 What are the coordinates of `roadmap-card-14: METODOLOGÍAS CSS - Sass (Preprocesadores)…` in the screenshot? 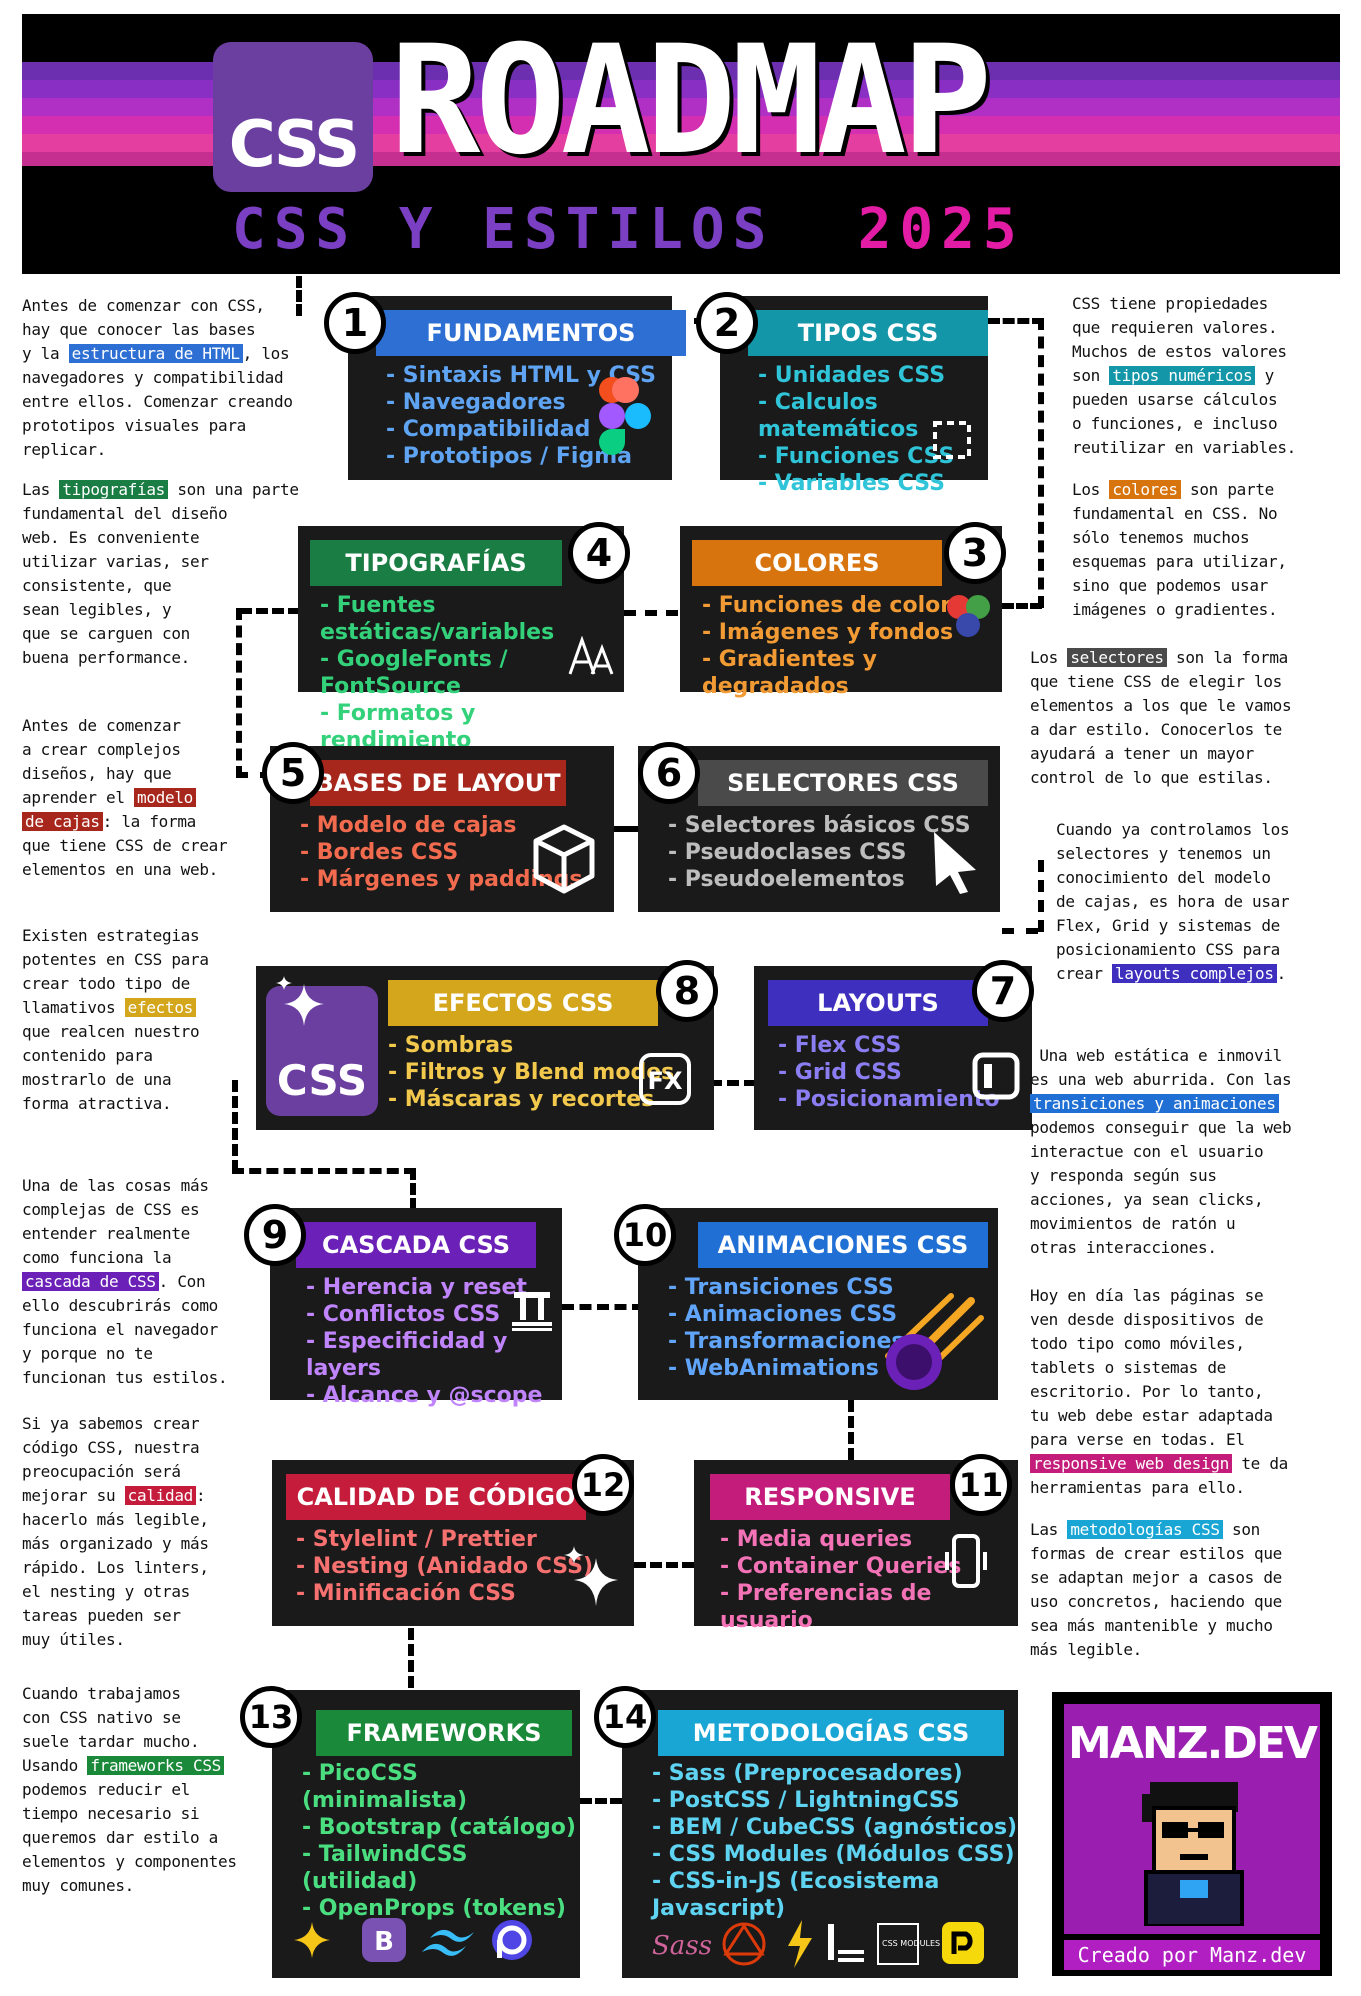 It's located at (806, 1832).